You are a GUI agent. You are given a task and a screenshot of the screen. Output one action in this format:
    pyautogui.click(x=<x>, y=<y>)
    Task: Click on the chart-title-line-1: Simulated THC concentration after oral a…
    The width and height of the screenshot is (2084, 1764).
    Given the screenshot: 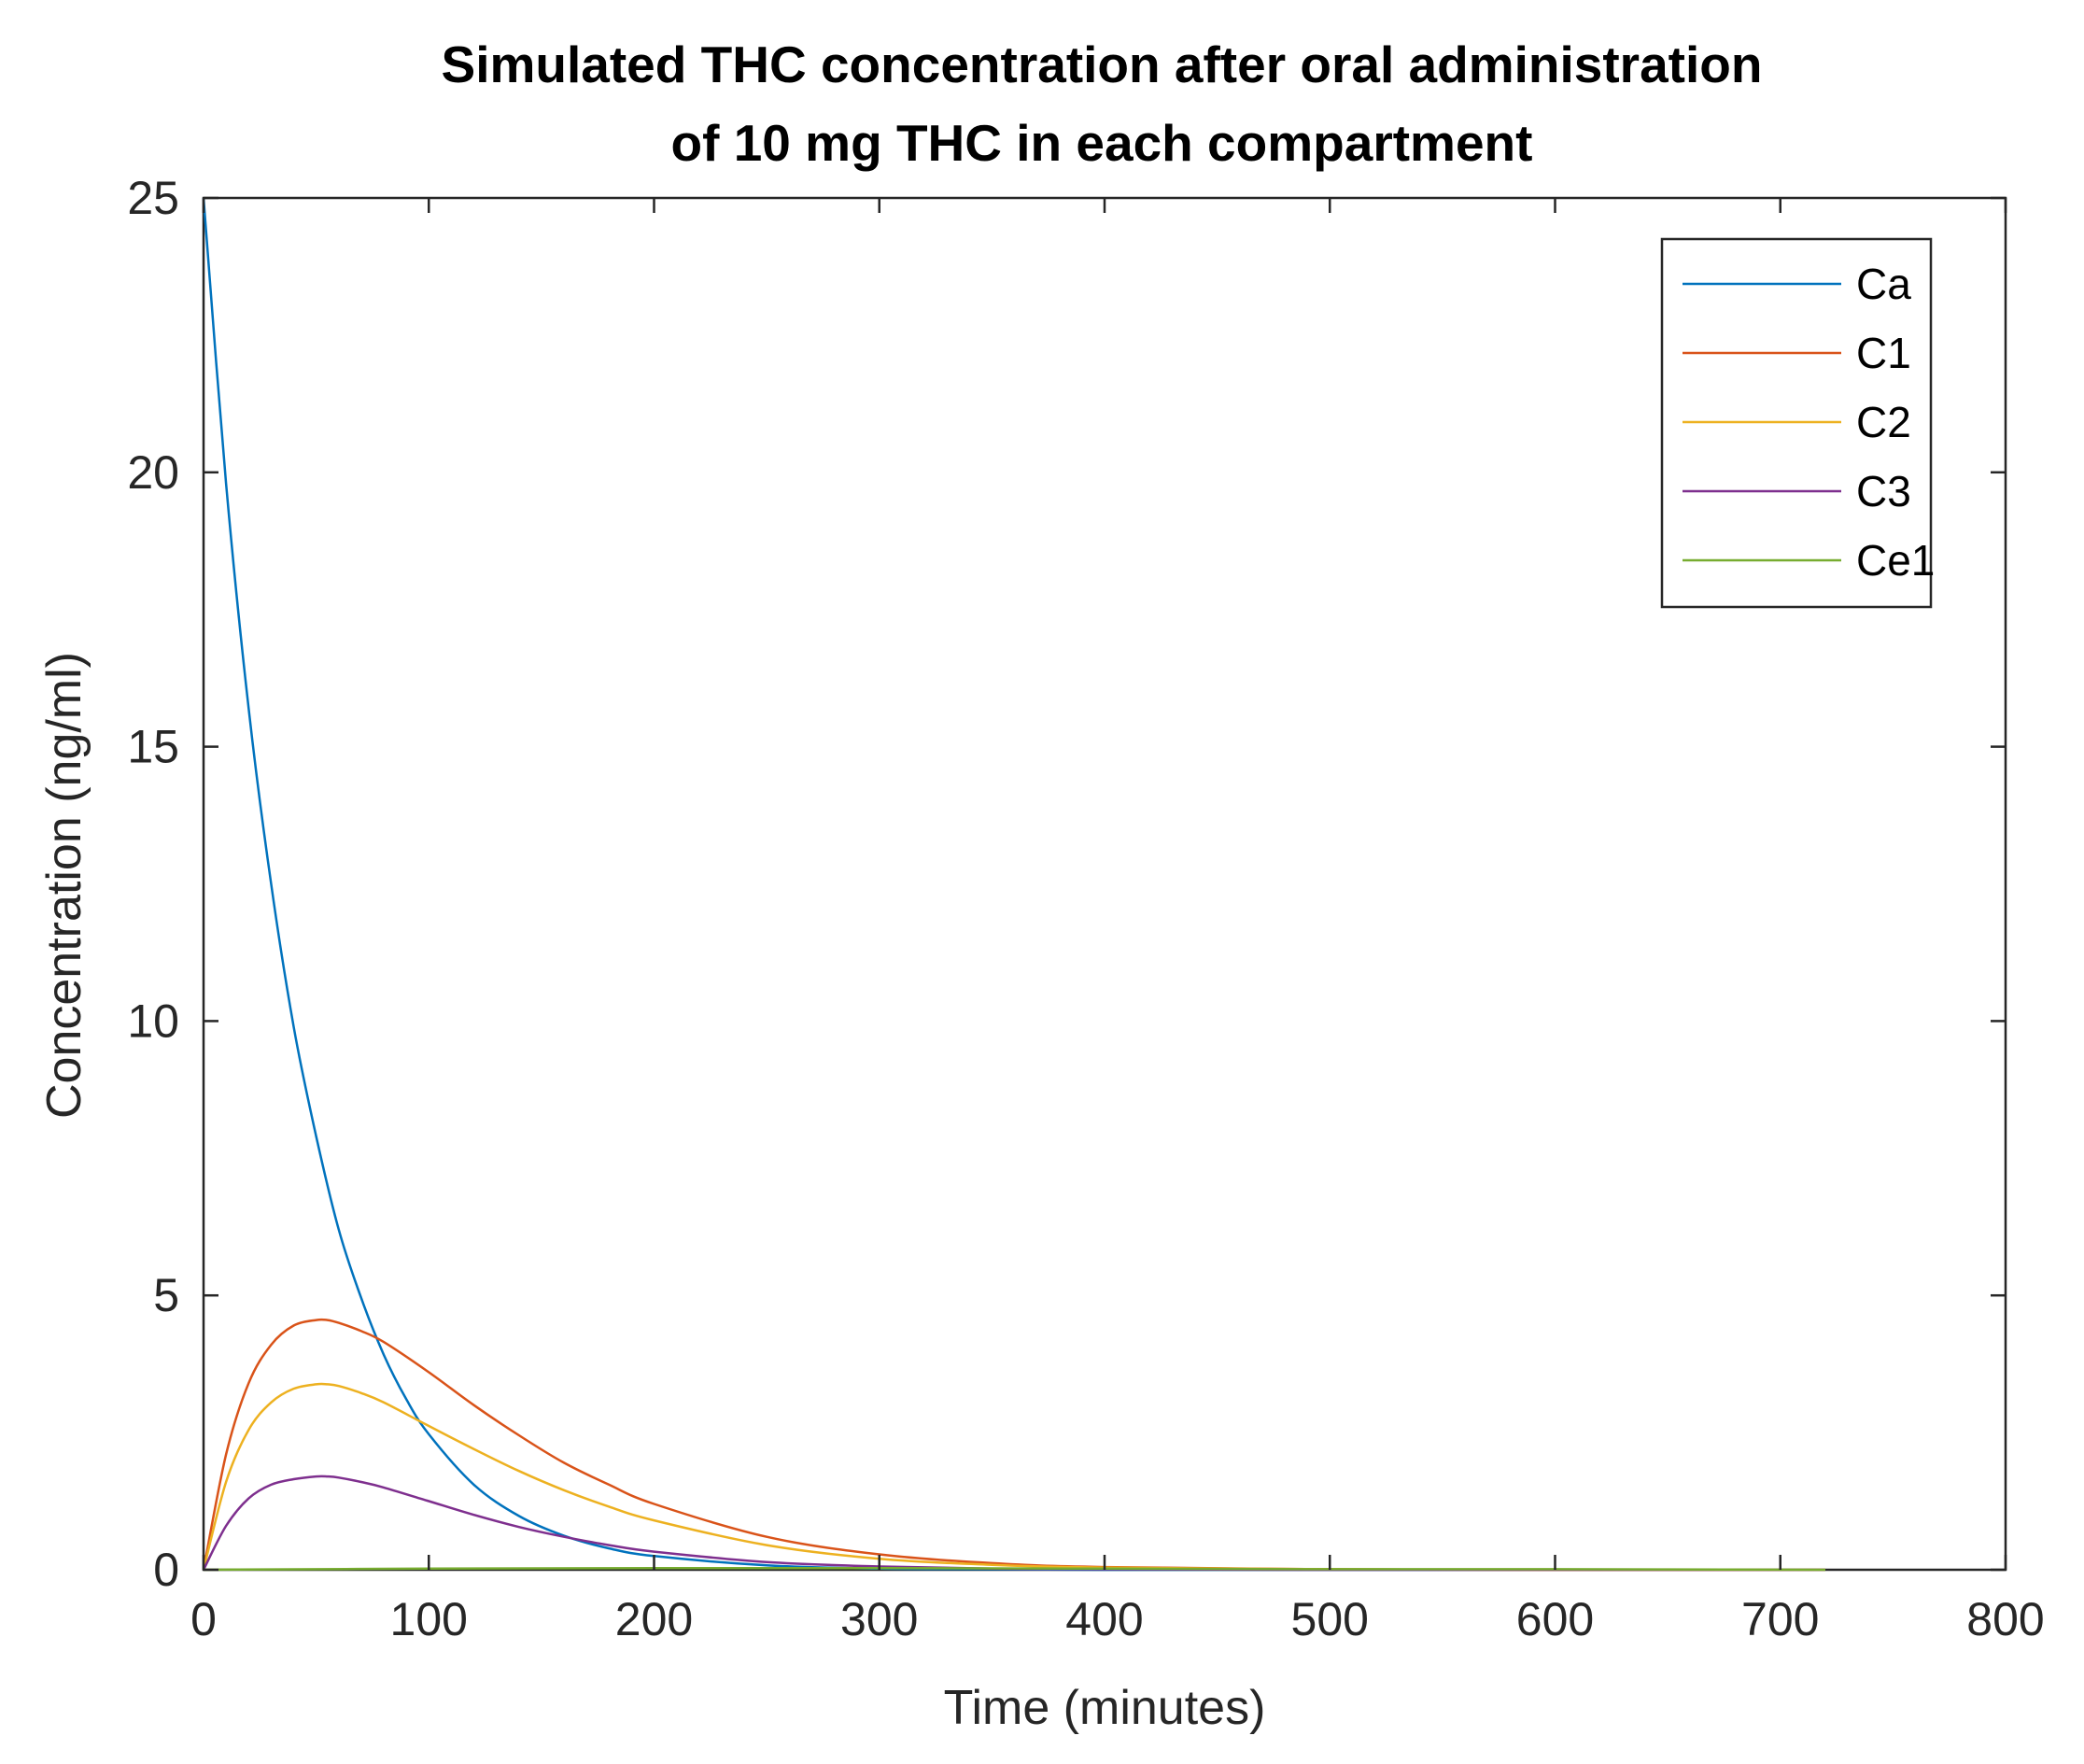 What is the action you would take?
    pyautogui.click(x=1102, y=64)
    